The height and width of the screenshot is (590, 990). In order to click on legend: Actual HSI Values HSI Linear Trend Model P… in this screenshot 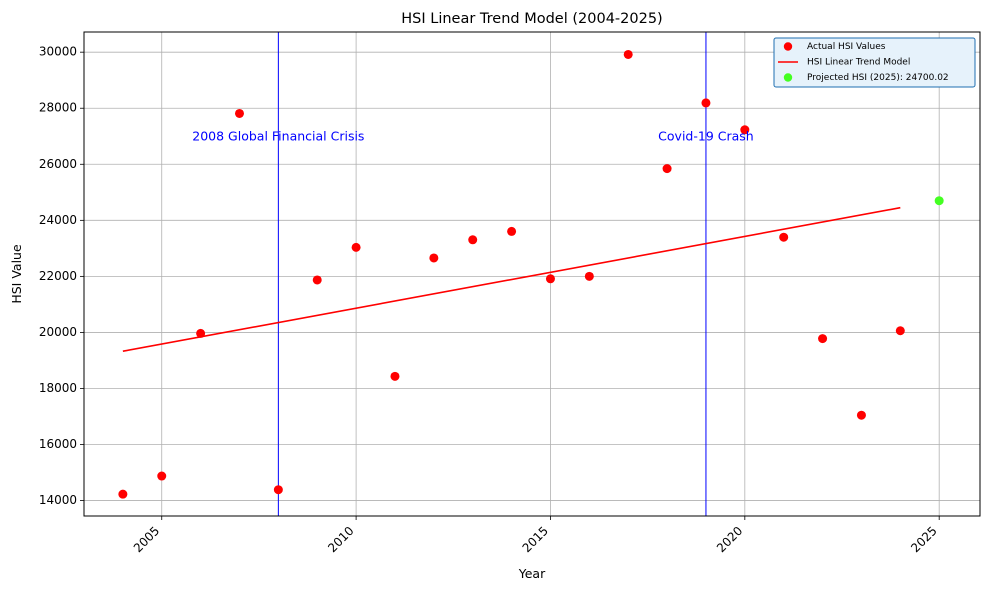, I will do `click(874, 62)`.